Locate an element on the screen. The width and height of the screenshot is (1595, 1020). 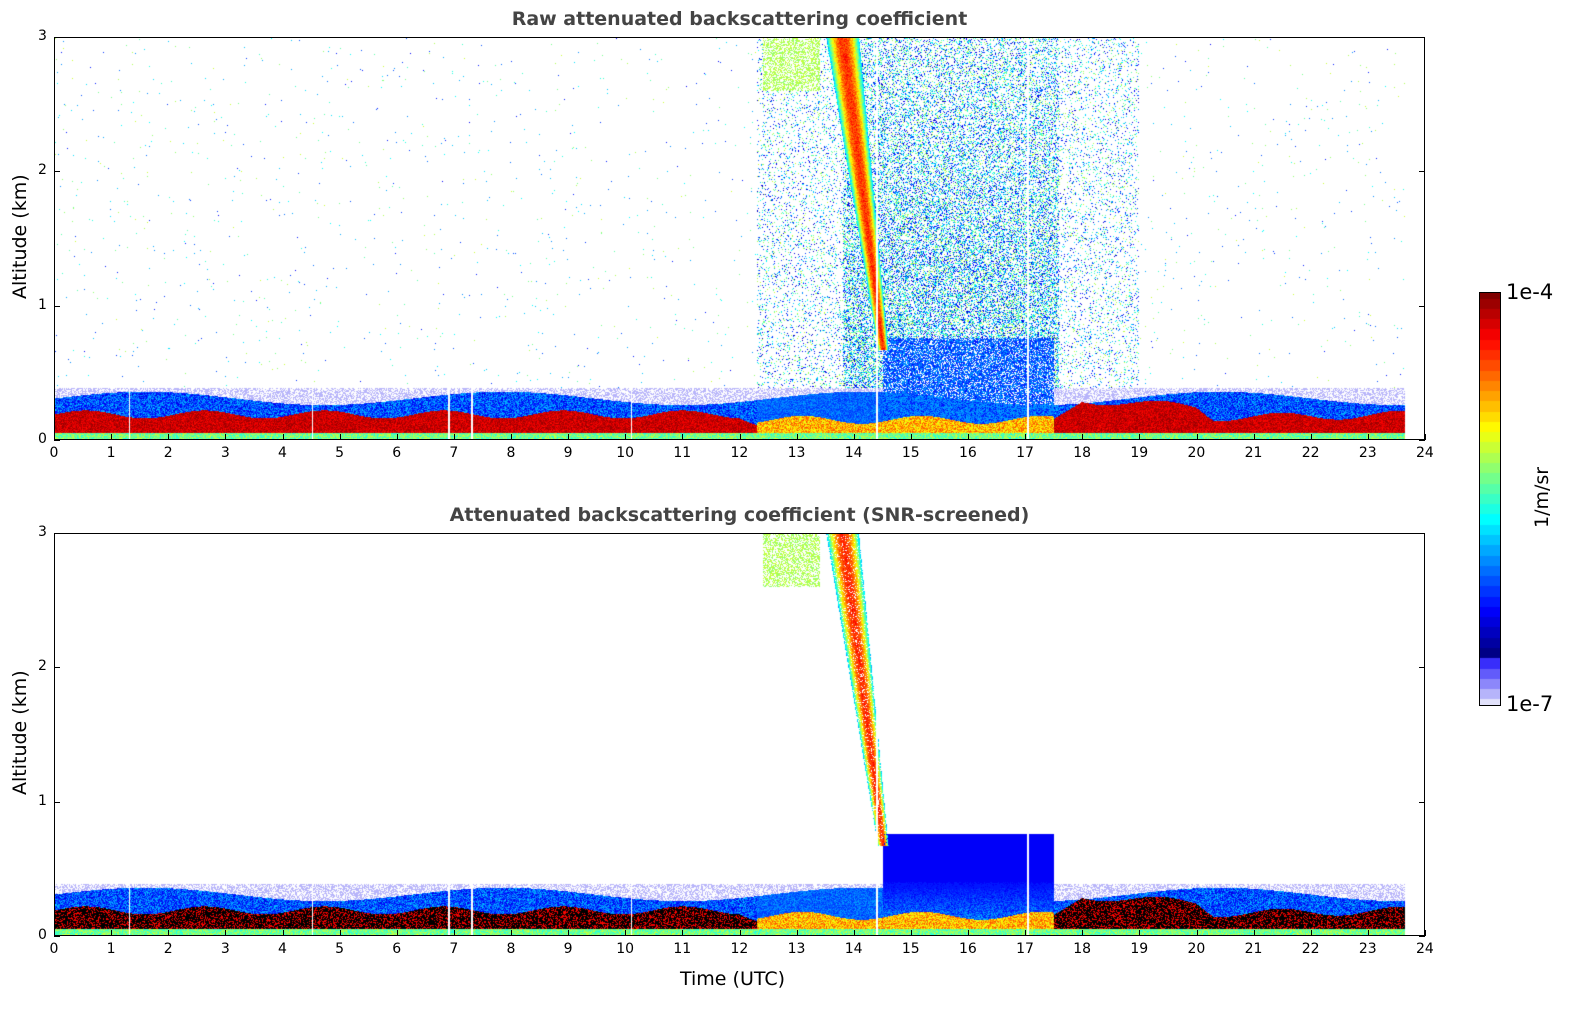
colorbar-min-label: 1e-7 is located at coordinates (1530, 704).